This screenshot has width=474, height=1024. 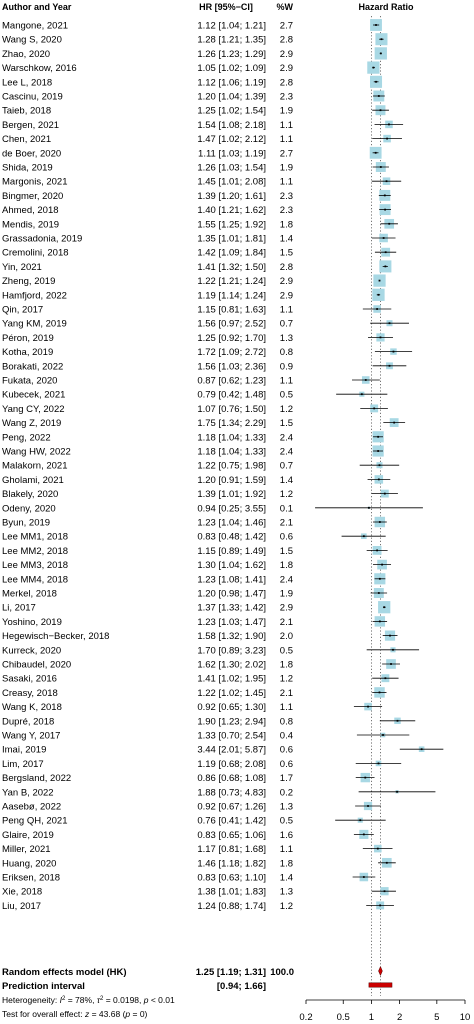 I want to click on study-label: Kurreck, 2020, so click(x=31, y=650).